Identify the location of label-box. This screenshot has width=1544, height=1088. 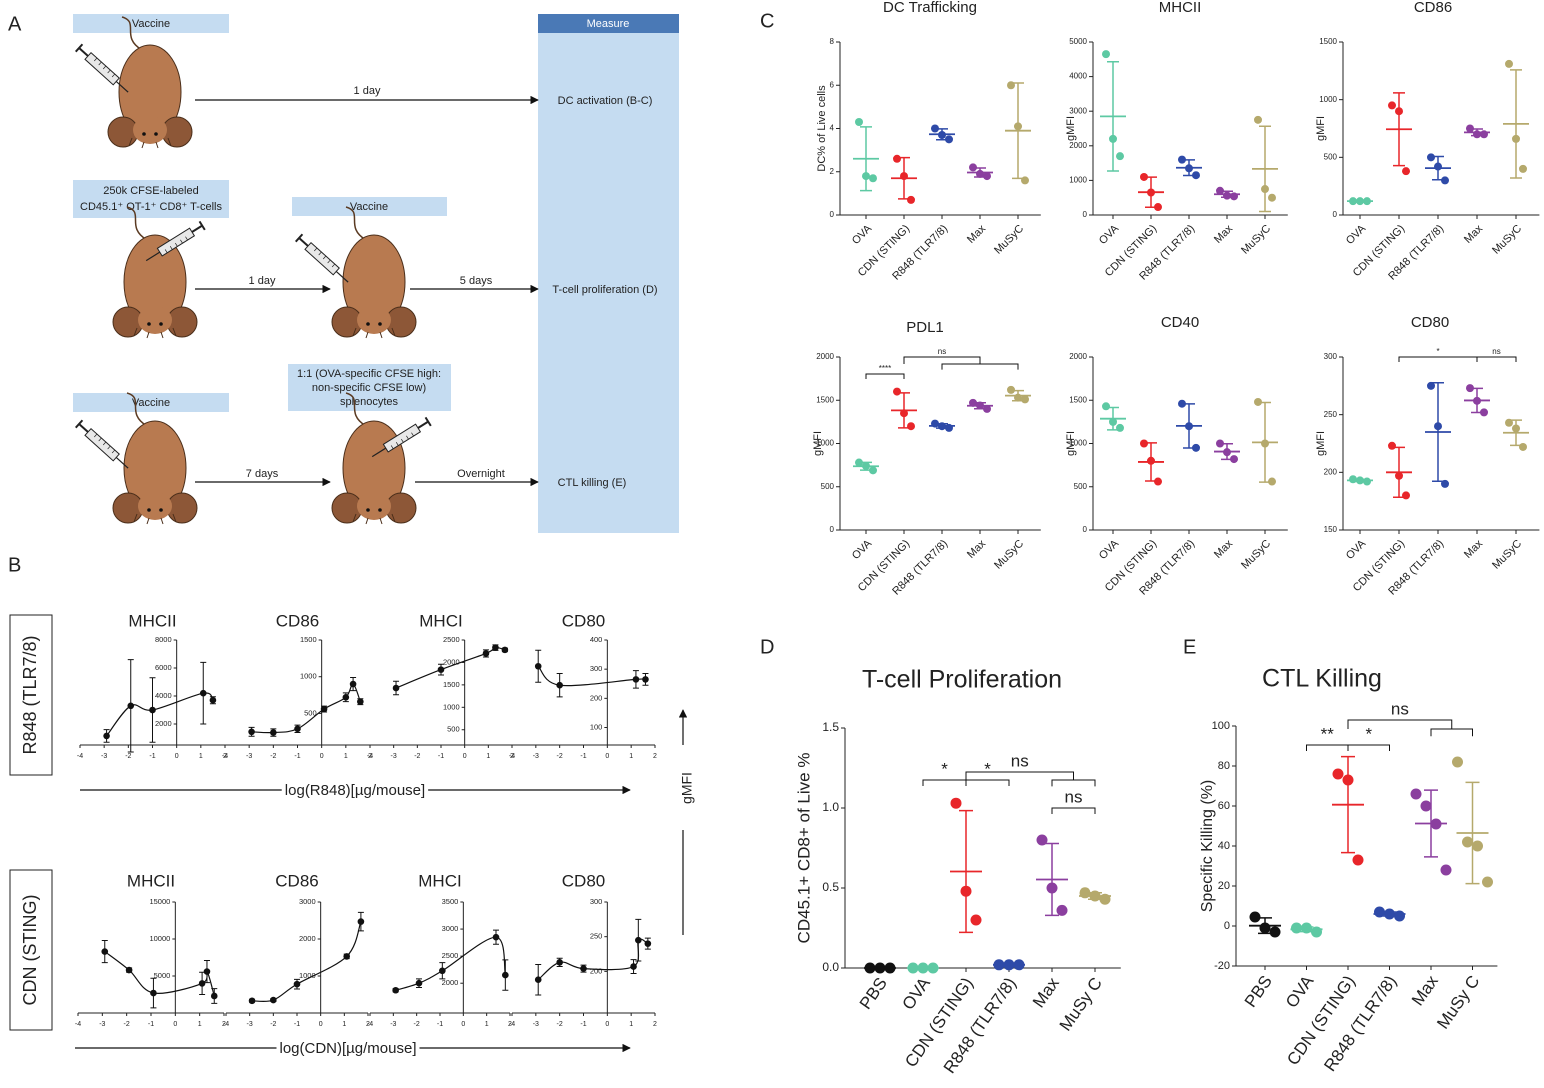
(369, 387).